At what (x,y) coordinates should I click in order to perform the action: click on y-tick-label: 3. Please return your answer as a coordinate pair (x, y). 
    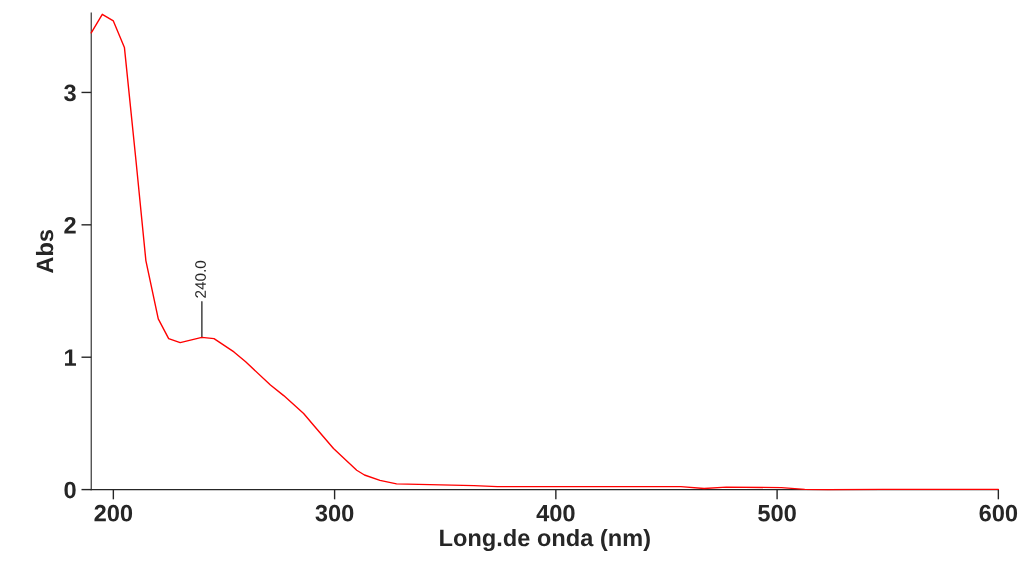
    Looking at the image, I should click on (70, 93).